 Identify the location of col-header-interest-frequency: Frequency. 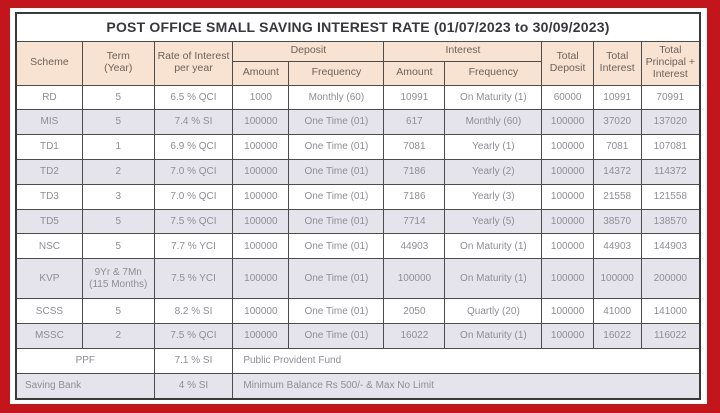
(493, 73).